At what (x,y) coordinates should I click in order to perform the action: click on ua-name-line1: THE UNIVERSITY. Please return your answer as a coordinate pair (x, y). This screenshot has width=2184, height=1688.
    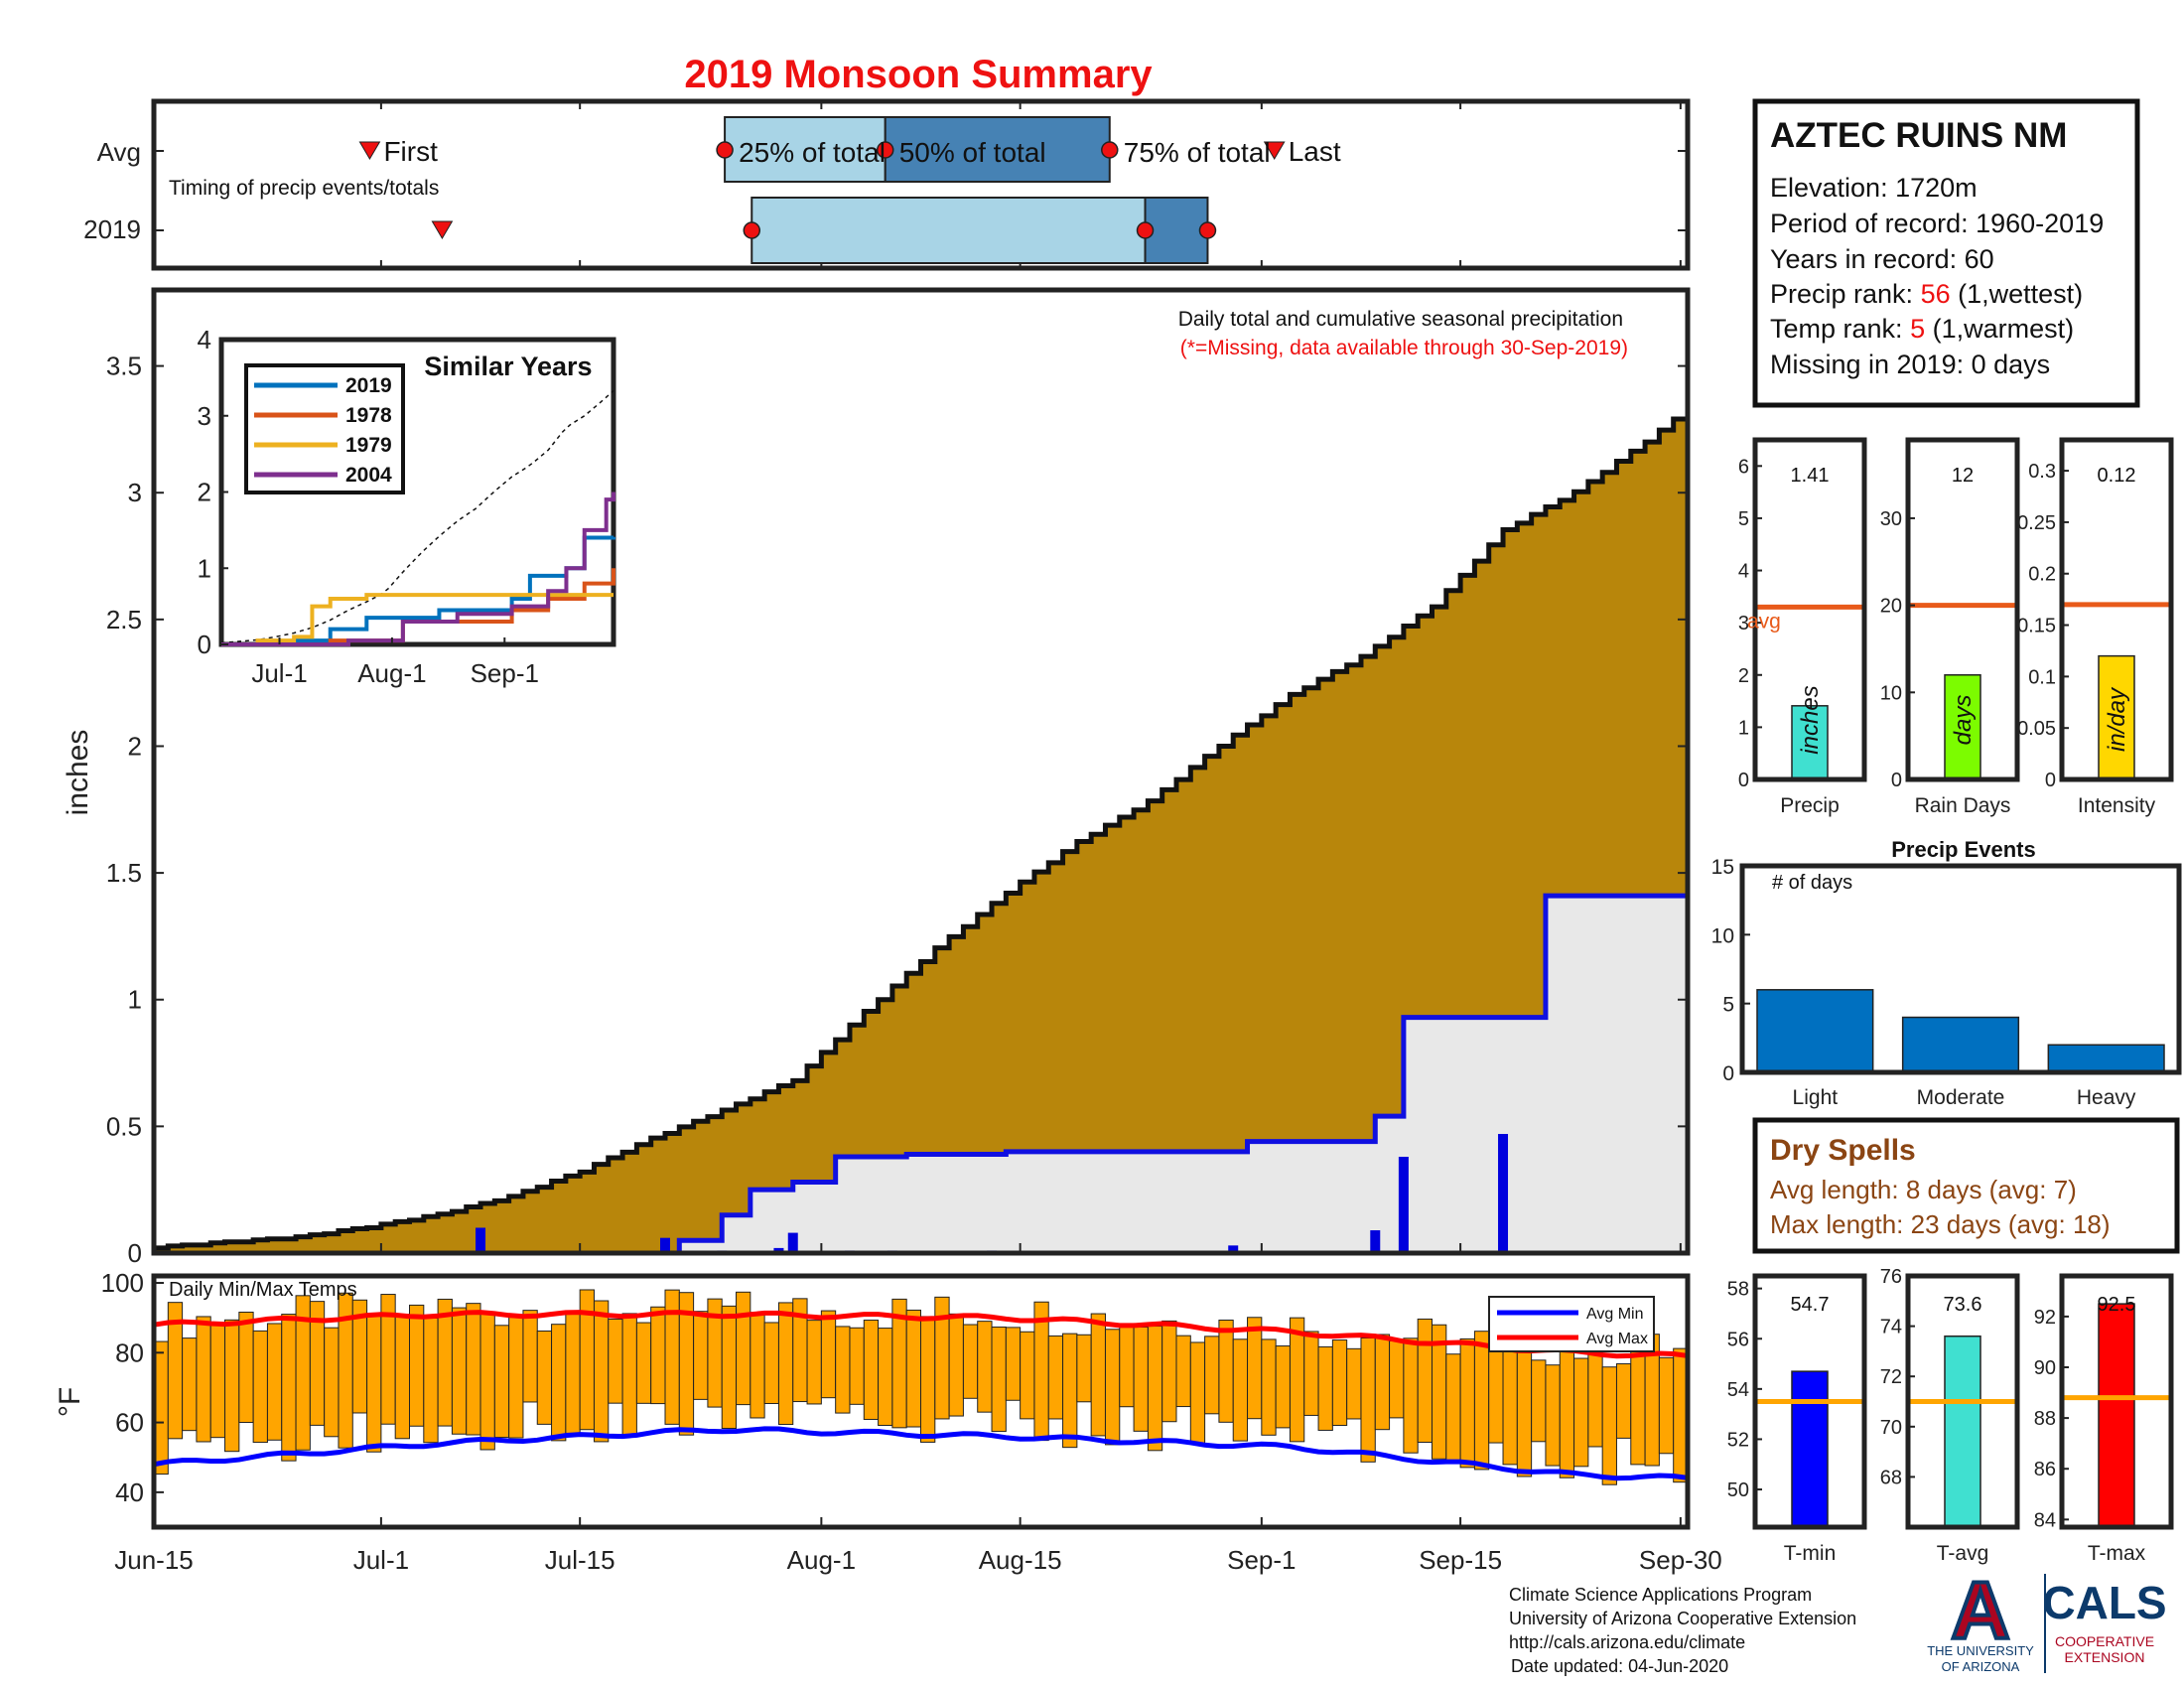
    Looking at the image, I should click on (1980, 1650).